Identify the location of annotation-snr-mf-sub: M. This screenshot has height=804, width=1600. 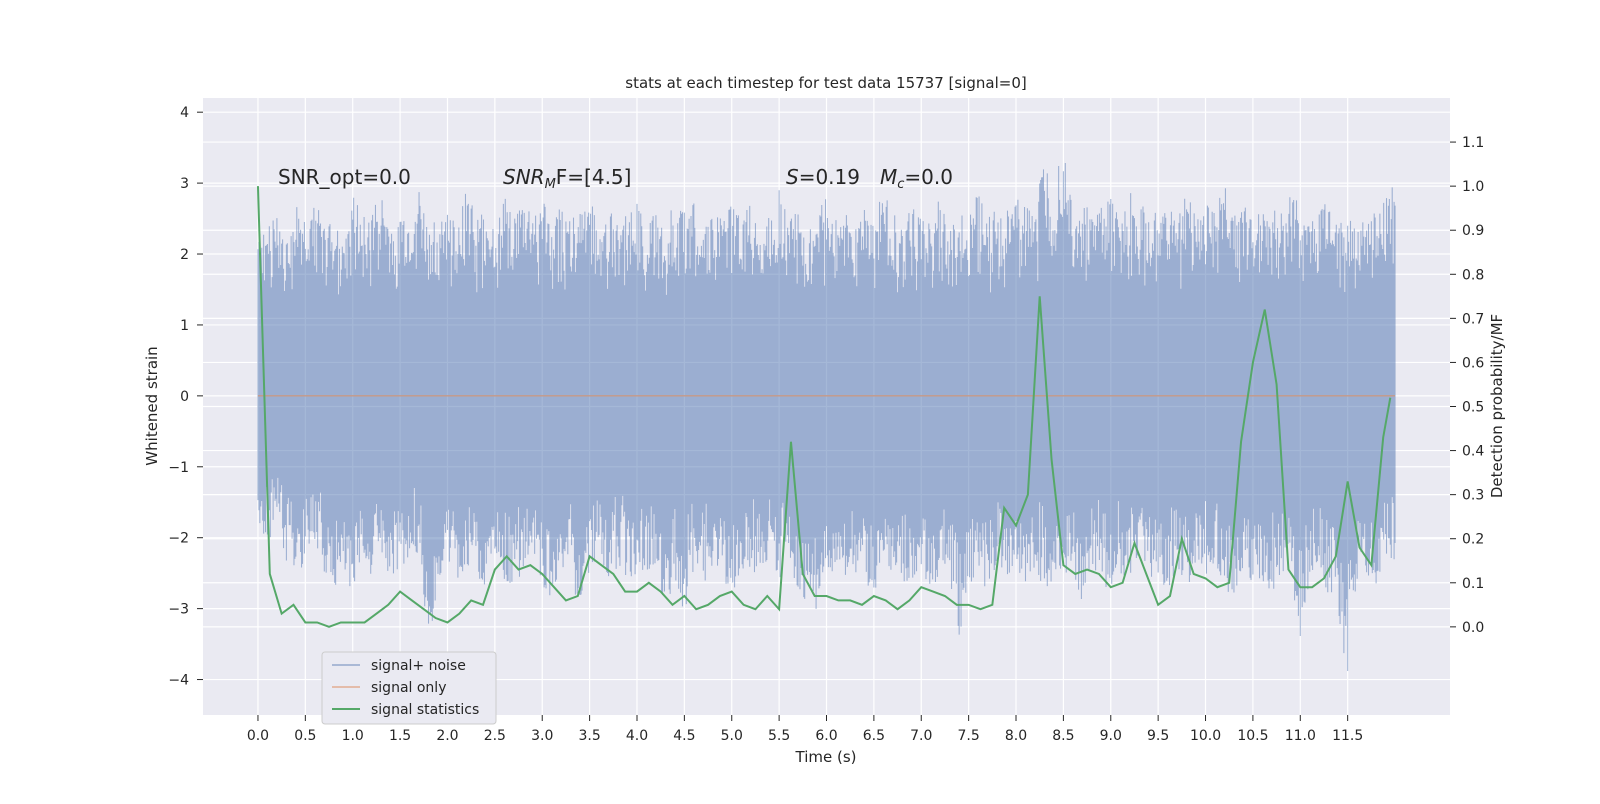
(550, 184).